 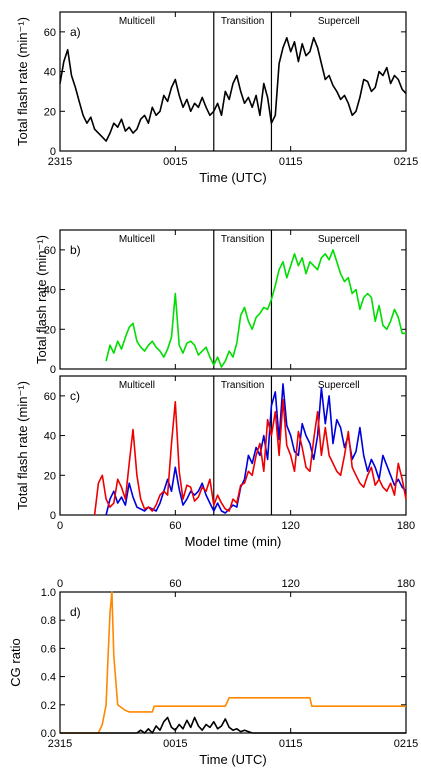 I want to click on x-tick-label: 0, so click(x=60, y=526).